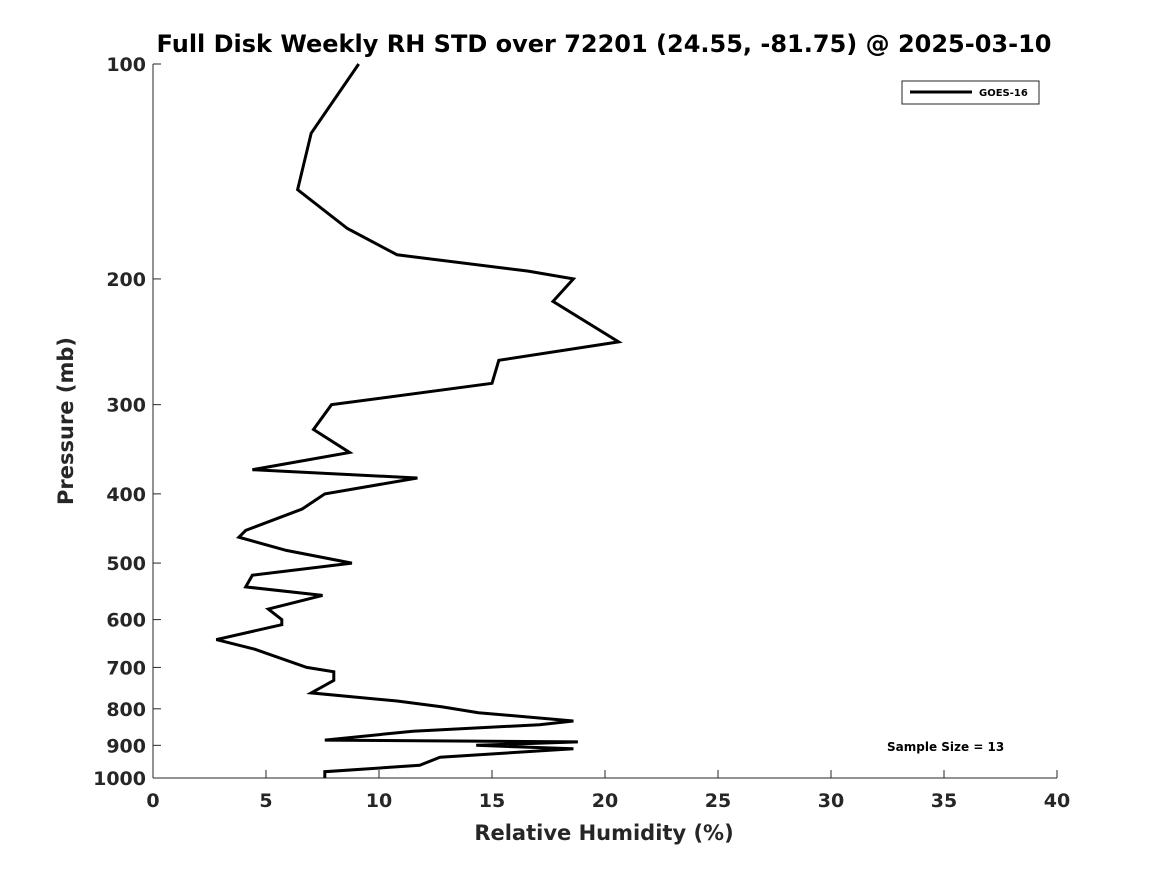 This screenshot has width=1167, height=875. What do you see at coordinates (126, 746) in the screenshot?
I see `y-tick-label: 900` at bounding box center [126, 746].